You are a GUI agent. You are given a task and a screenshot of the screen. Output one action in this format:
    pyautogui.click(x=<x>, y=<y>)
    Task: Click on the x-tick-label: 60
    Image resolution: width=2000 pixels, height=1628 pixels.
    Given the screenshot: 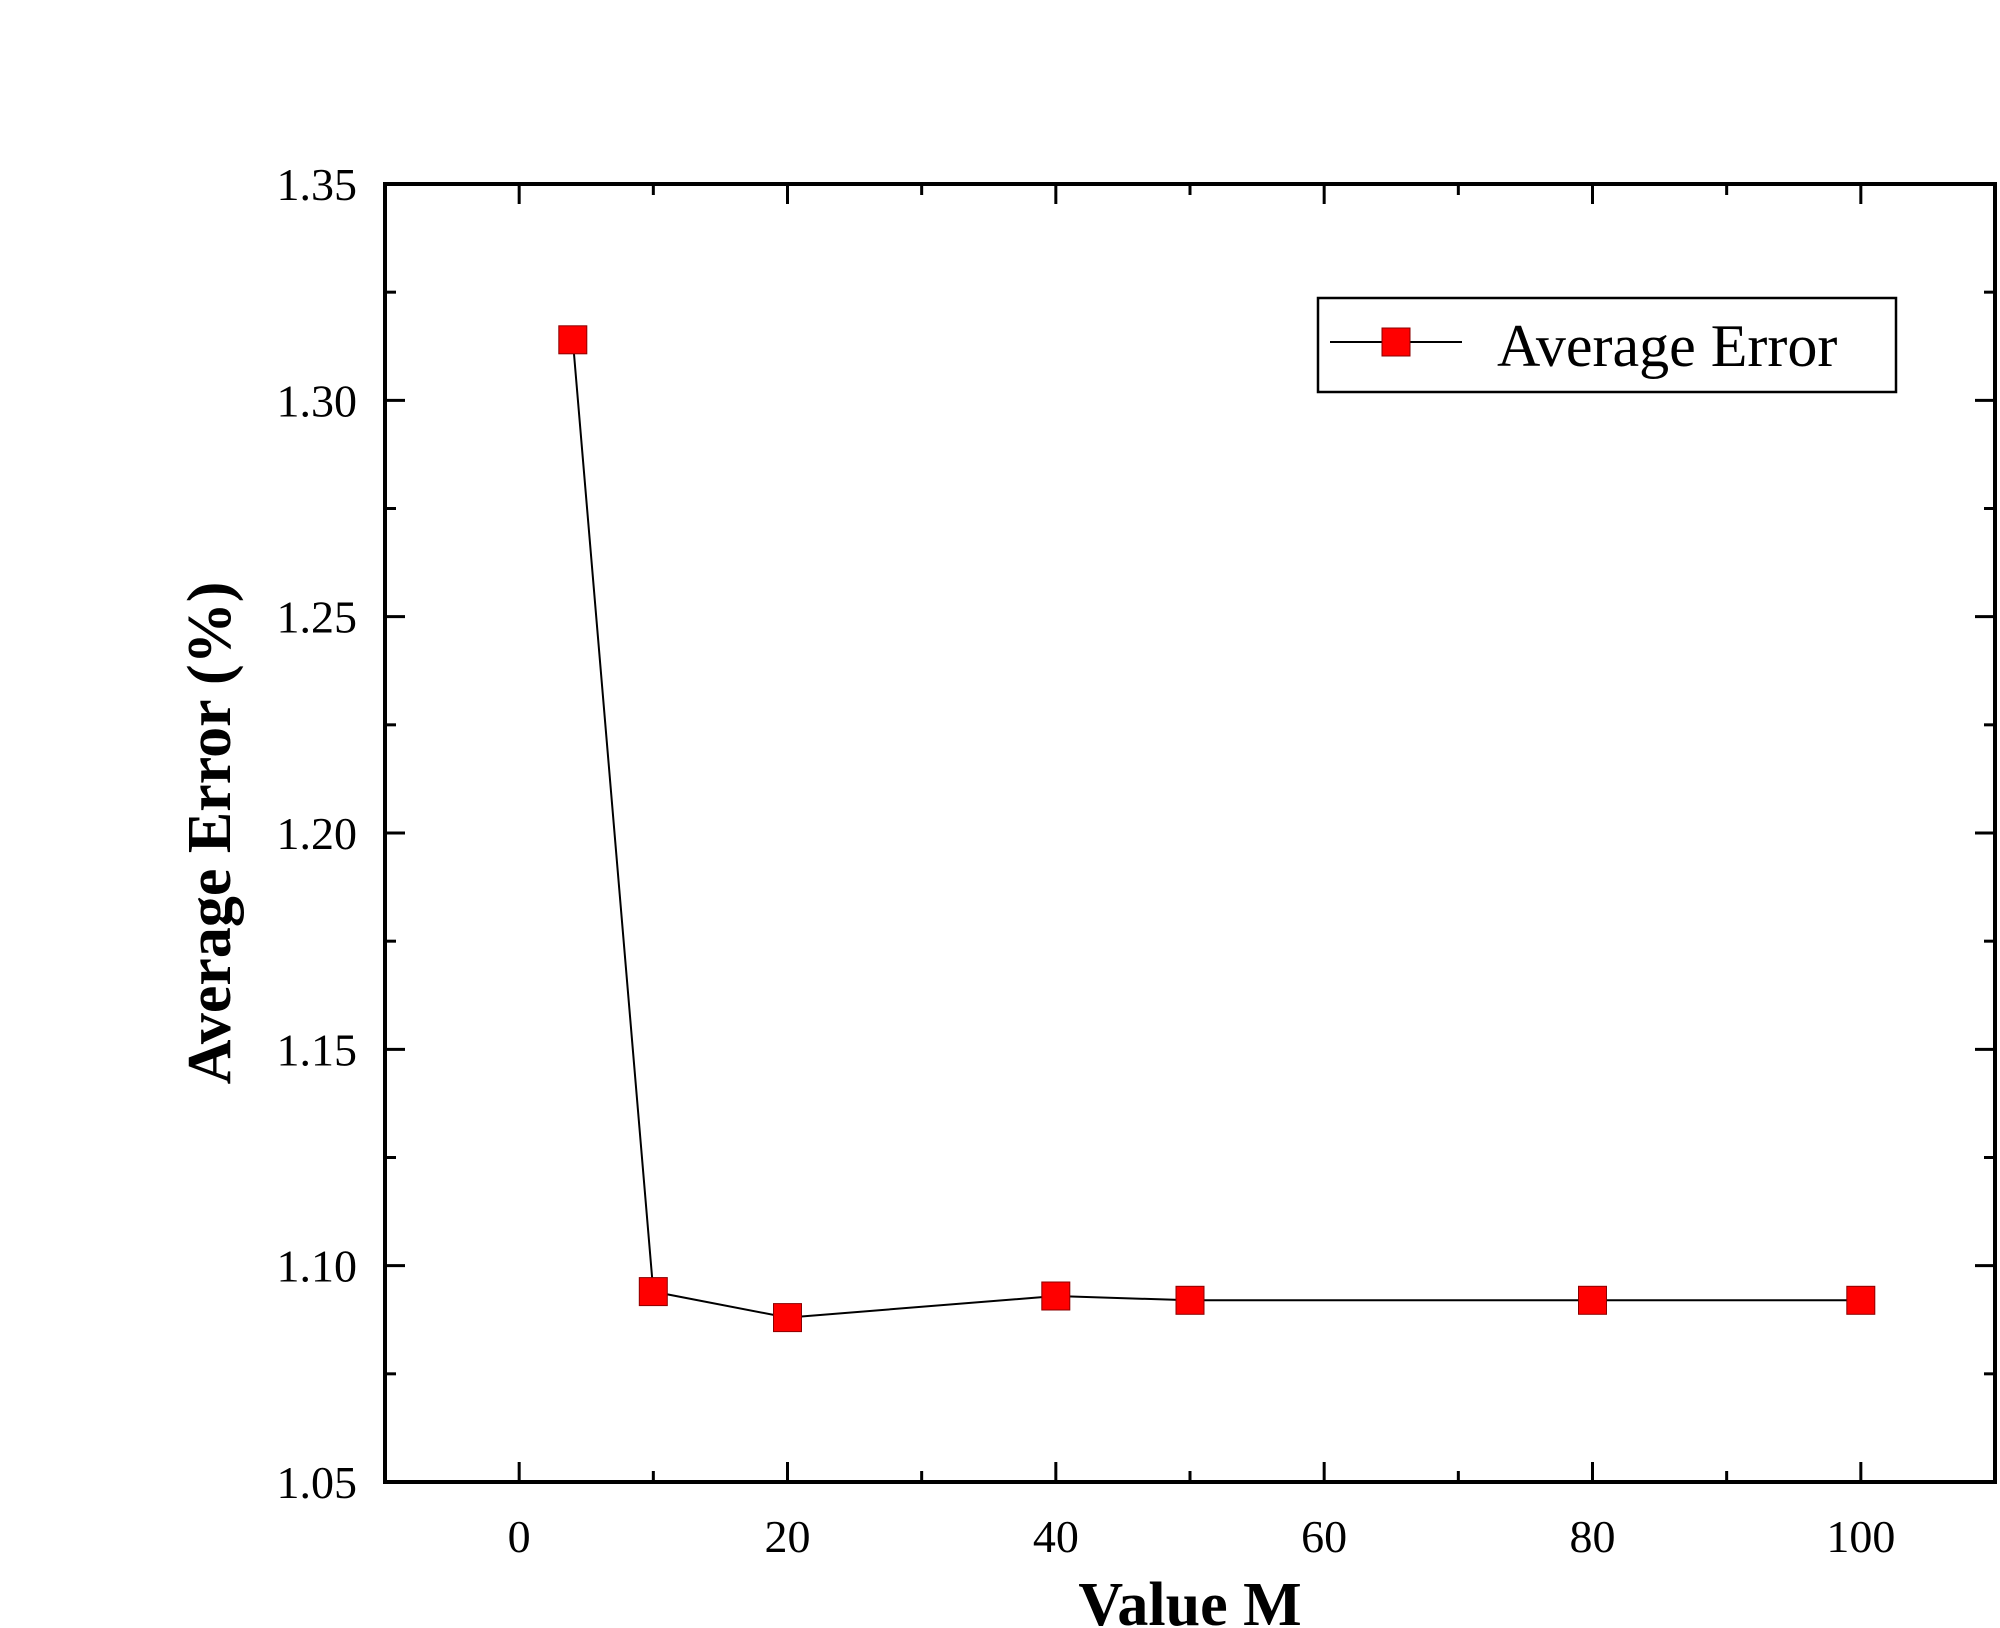 What is the action you would take?
    pyautogui.click(x=1324, y=1536)
    